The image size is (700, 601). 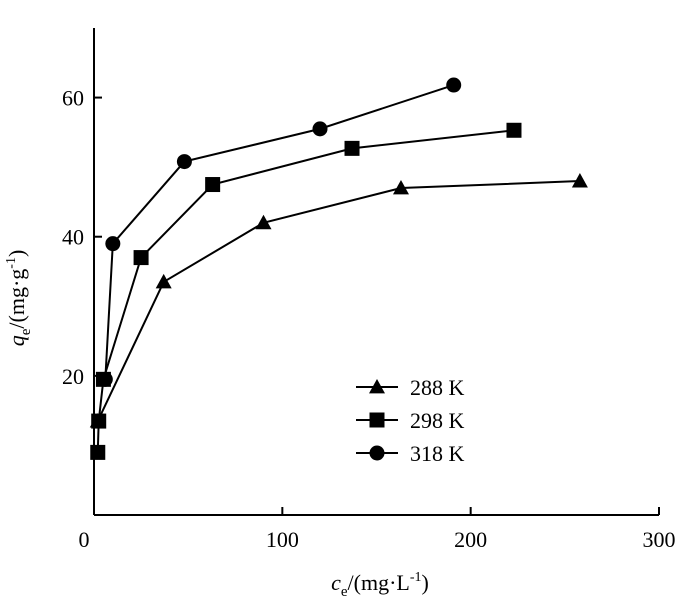 I want to click on legend-entry-2: 318 K, so click(x=410, y=453).